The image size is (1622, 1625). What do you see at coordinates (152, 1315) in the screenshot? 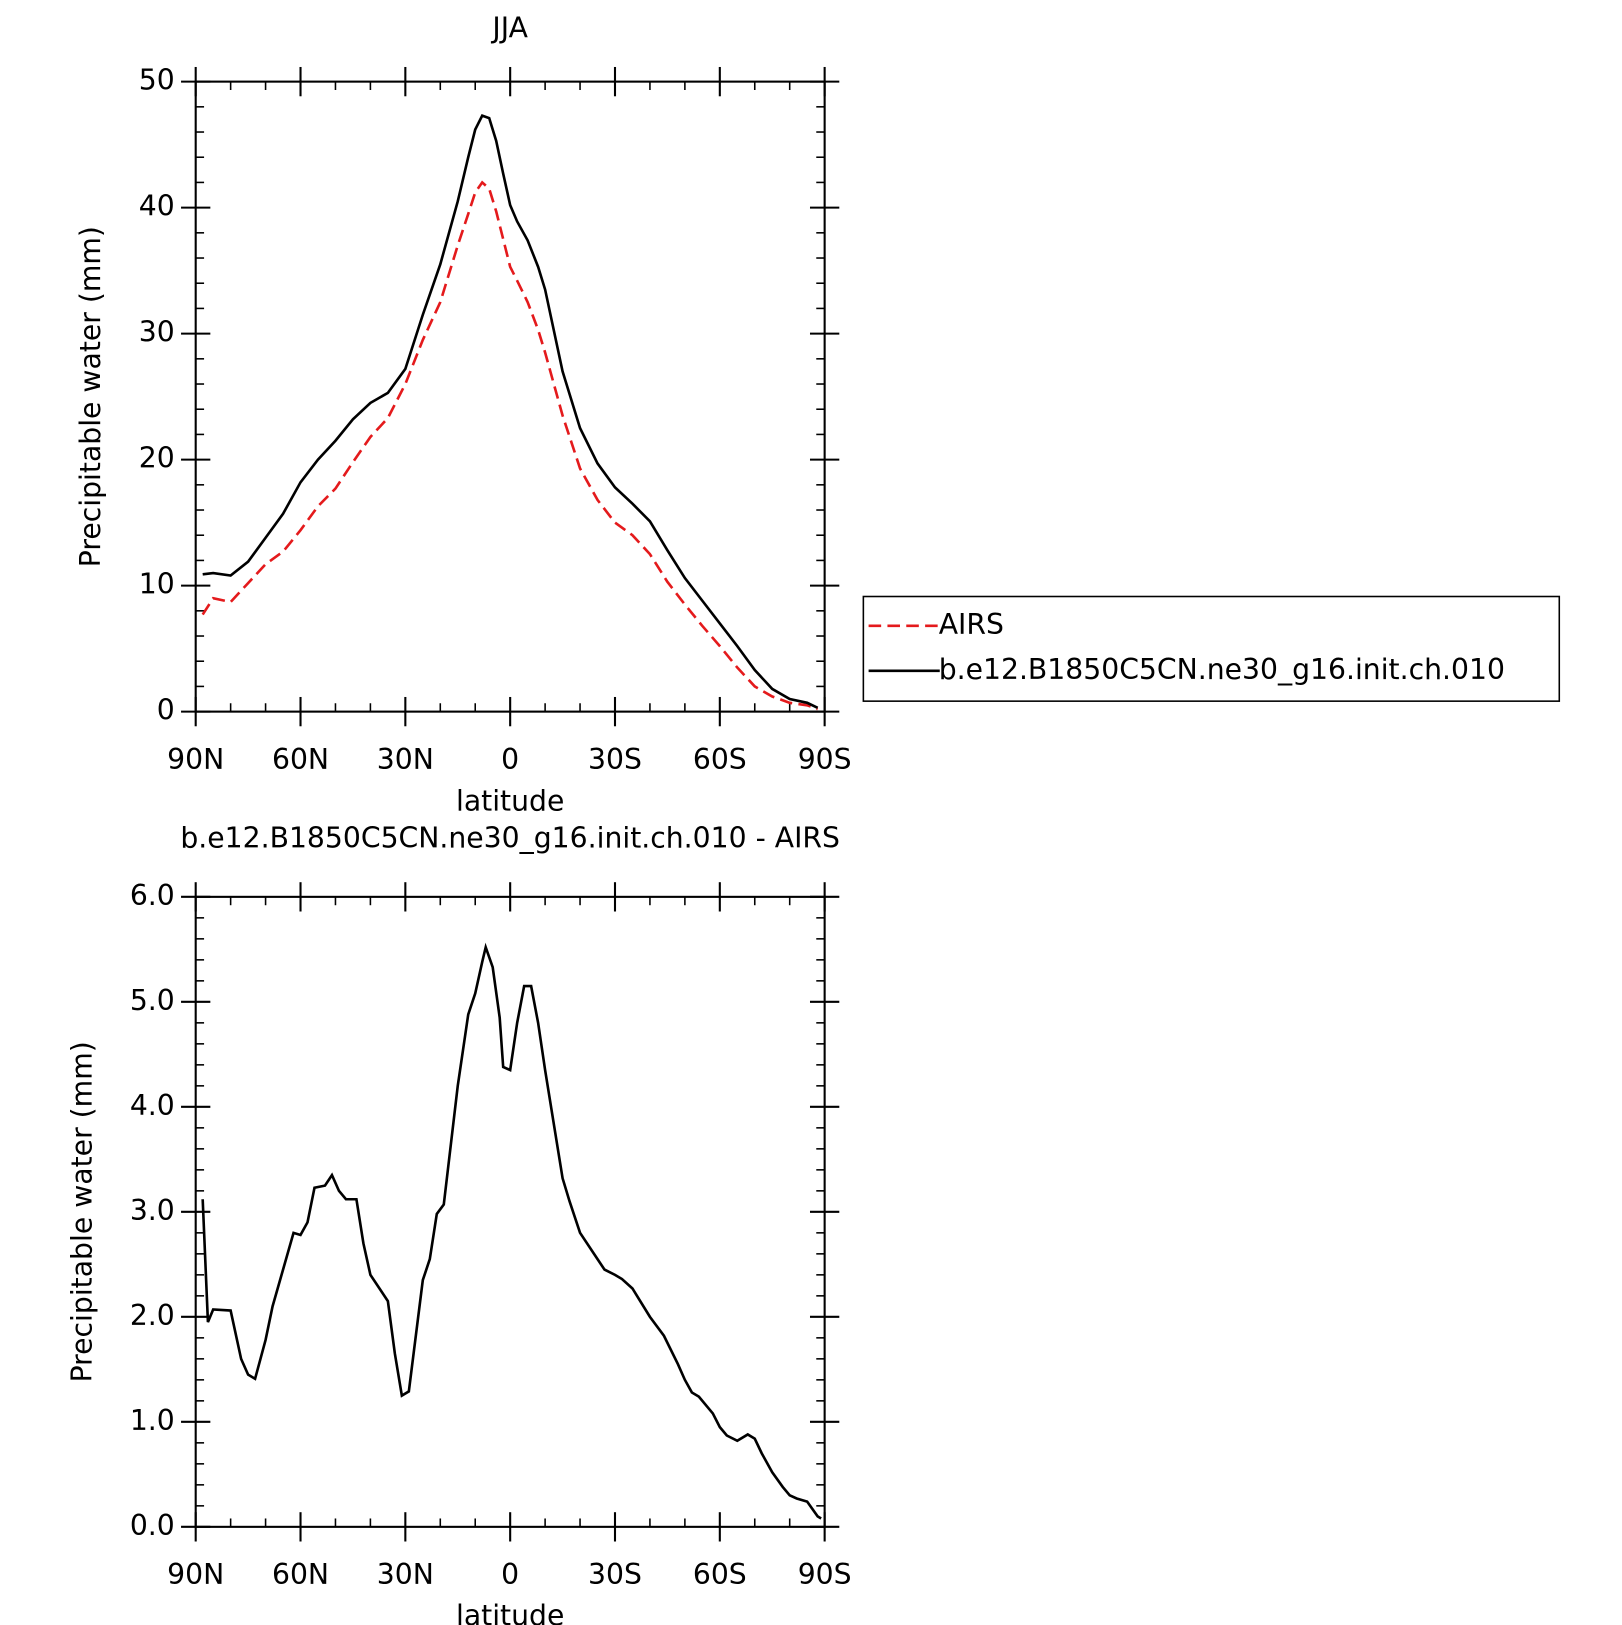
I see `y-tick-label: 2.0` at bounding box center [152, 1315].